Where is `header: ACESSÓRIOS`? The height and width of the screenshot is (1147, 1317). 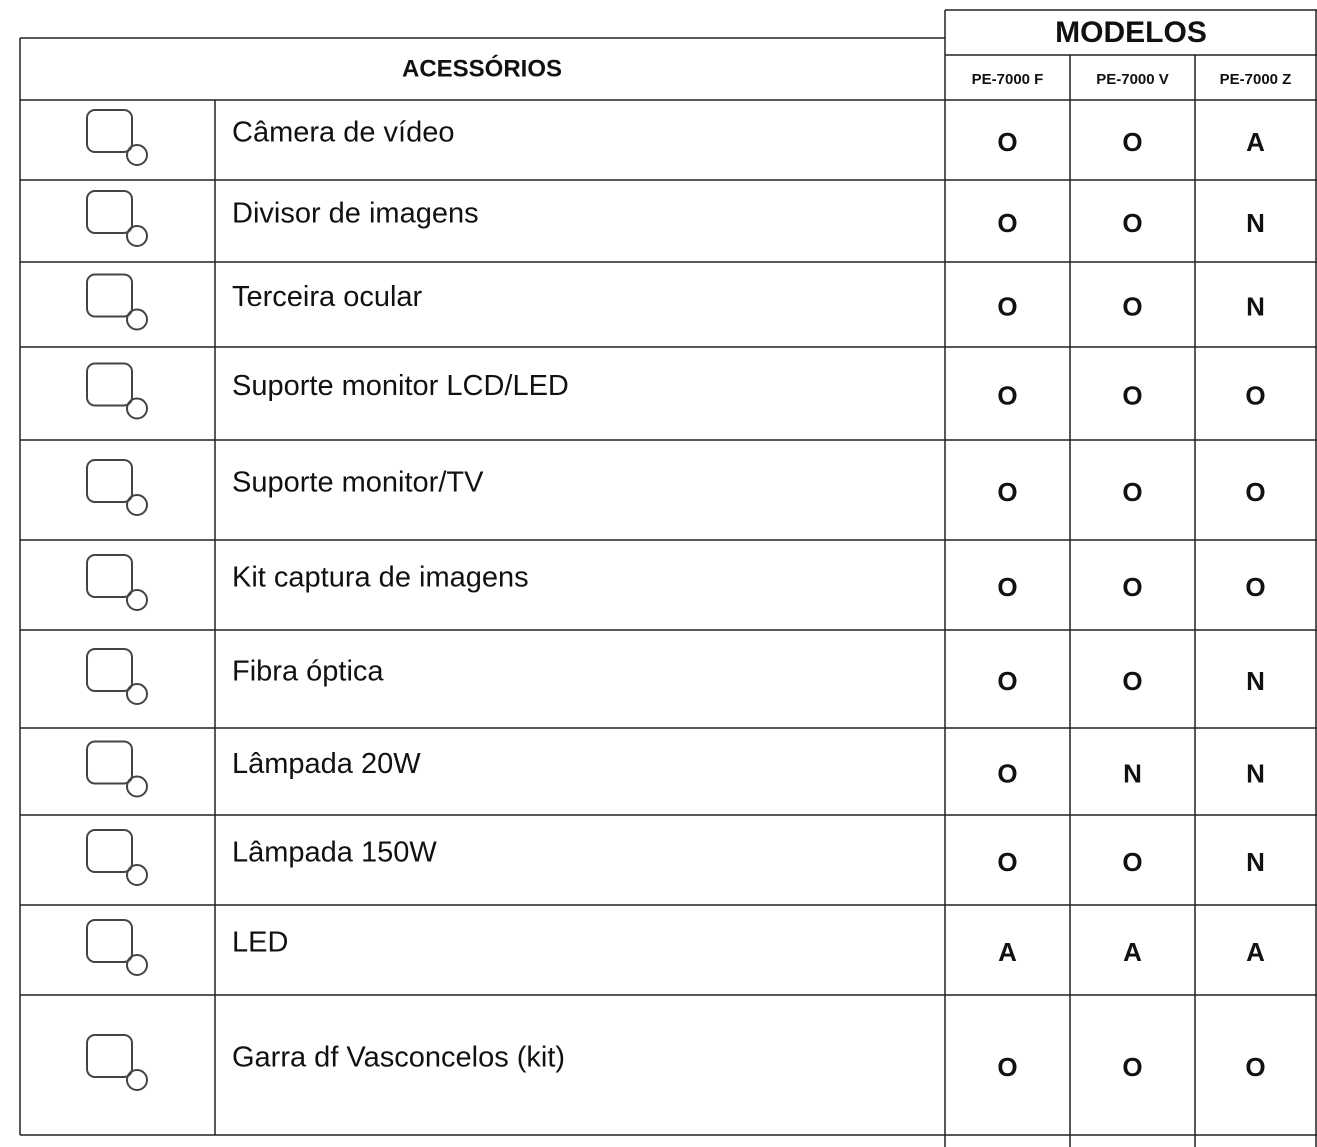 header: ACESSÓRIOS is located at coordinates (482, 68).